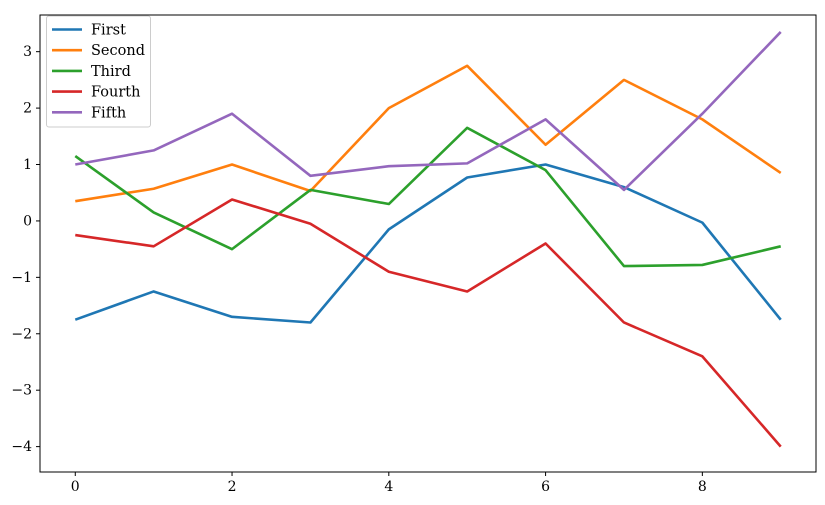 This screenshot has height=505, width=825. I want to click on legend-label-fourth: Fourth, so click(115, 93).